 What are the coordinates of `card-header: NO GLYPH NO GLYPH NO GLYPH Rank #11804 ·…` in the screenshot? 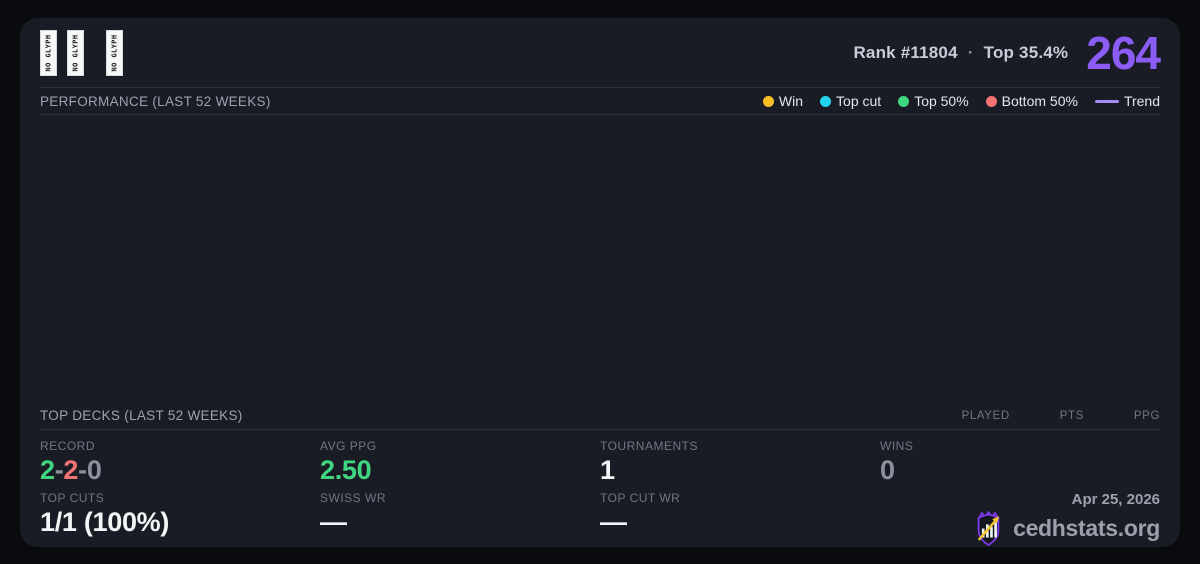 It's located at (600, 53).